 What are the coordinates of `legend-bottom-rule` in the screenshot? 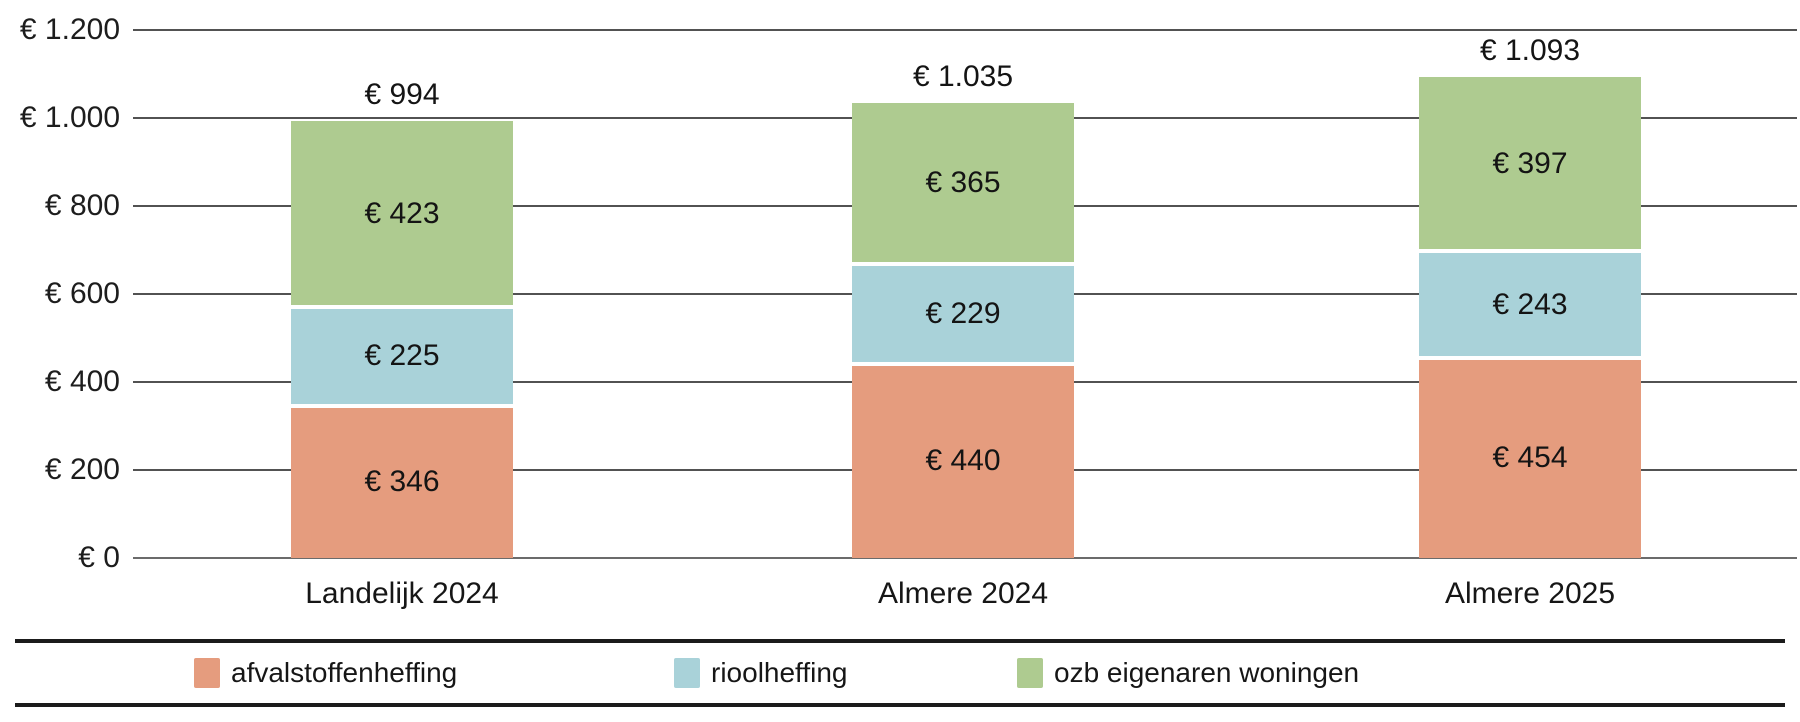 It's located at (900, 705).